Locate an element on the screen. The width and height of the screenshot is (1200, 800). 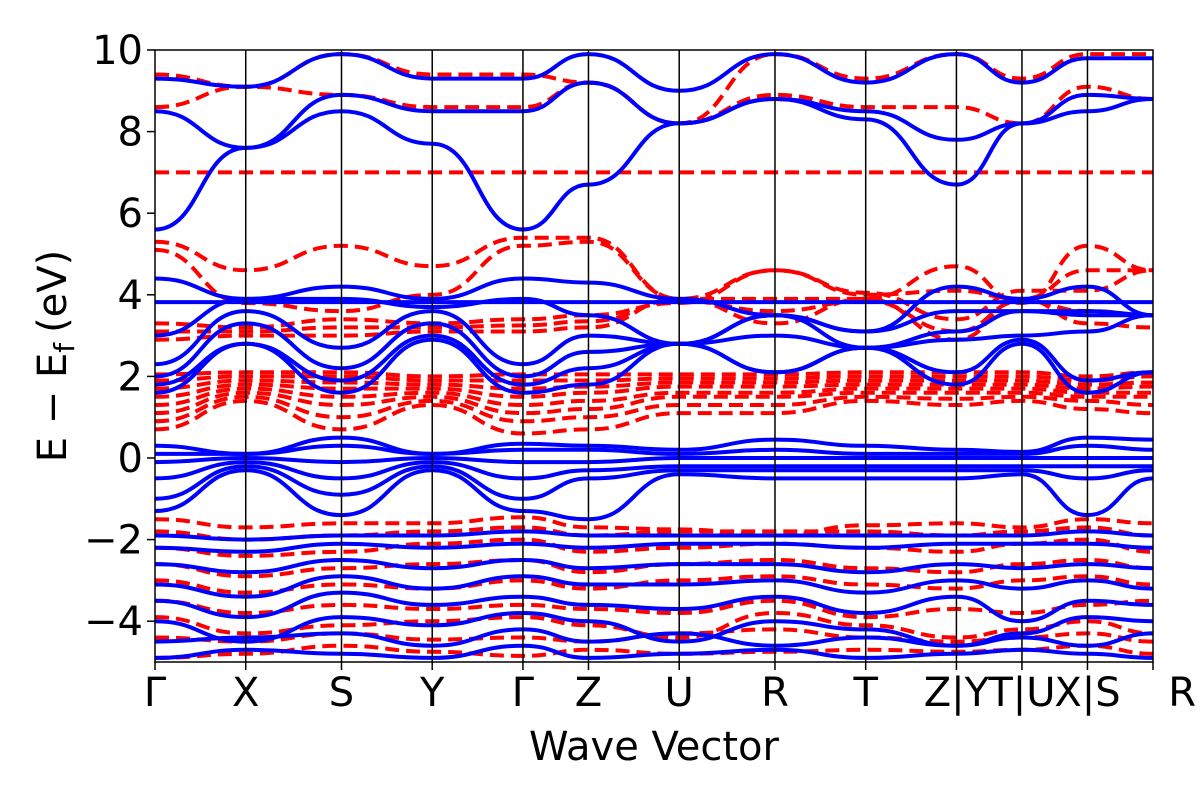
y-tick-label: 6 is located at coordinates (130, 214).